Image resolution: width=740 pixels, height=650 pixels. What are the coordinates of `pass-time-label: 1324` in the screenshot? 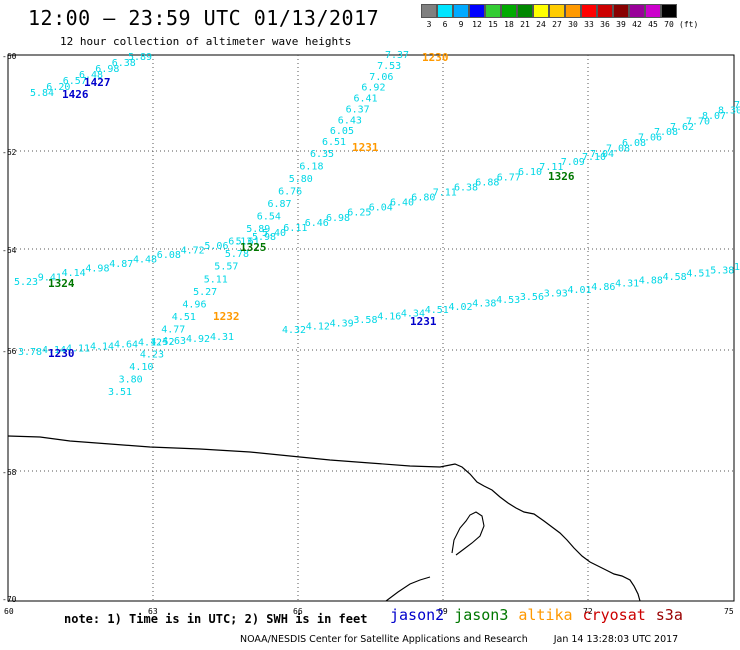 It's located at (61, 283).